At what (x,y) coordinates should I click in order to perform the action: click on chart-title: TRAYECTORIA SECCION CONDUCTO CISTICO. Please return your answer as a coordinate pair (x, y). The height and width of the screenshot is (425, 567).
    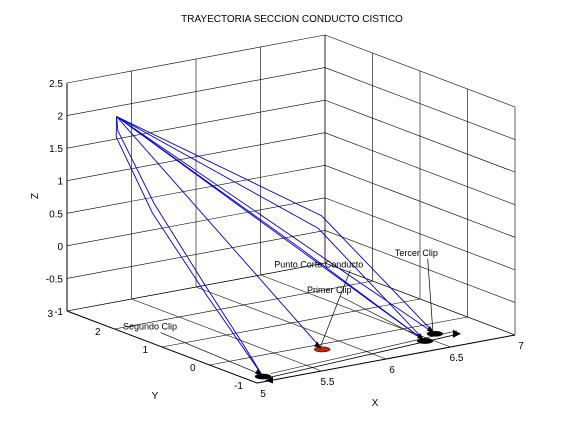
    Looking at the image, I should click on (292, 19).